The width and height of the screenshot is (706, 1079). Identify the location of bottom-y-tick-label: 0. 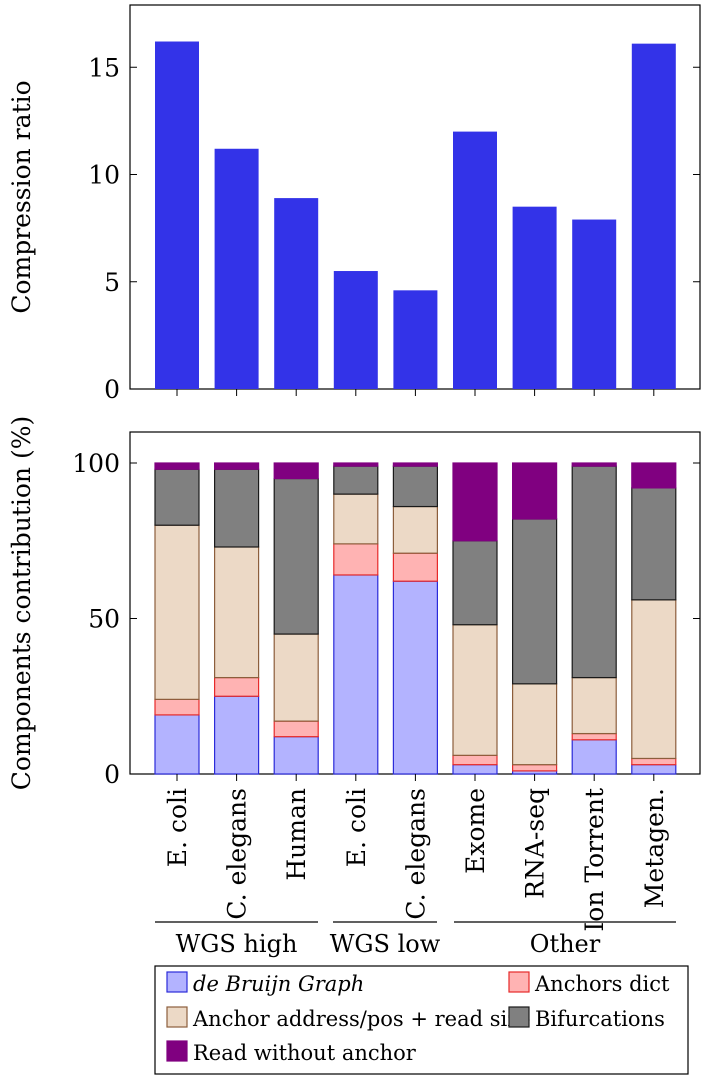
(112, 774).